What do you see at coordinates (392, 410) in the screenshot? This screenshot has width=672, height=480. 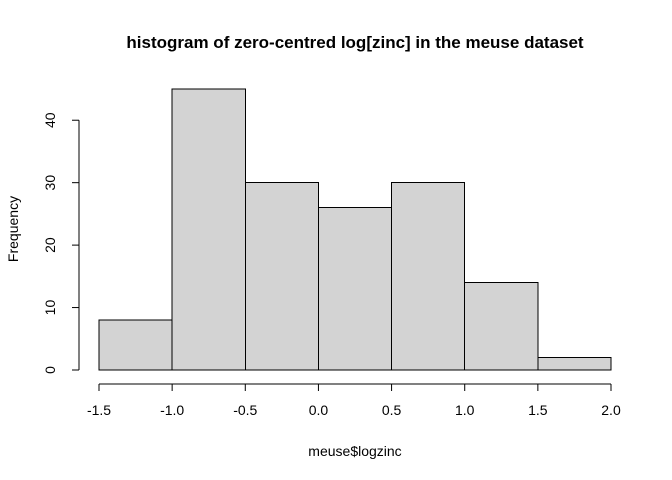 I see `x-tick-label: 0.5` at bounding box center [392, 410].